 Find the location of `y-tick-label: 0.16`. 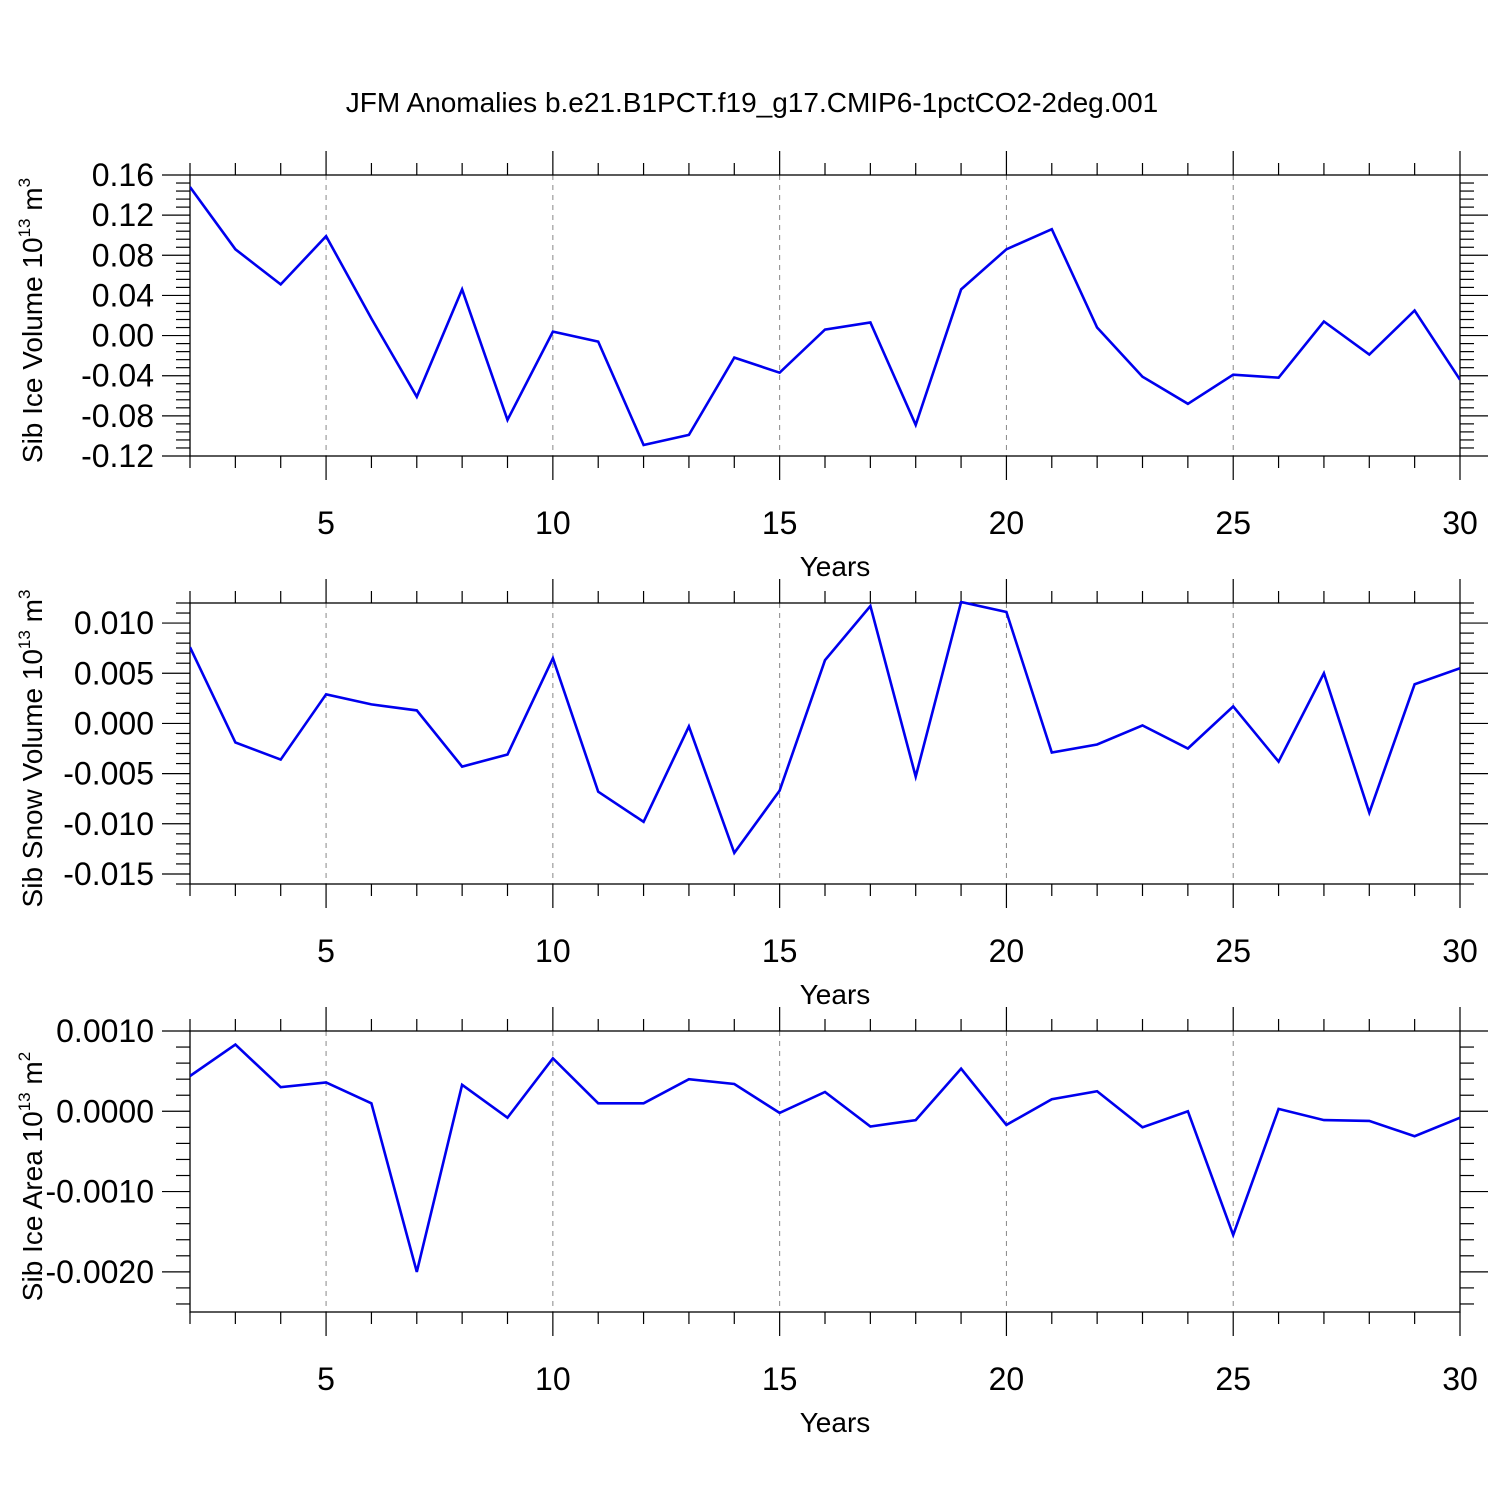

y-tick-label: 0.16 is located at coordinates (123, 175).